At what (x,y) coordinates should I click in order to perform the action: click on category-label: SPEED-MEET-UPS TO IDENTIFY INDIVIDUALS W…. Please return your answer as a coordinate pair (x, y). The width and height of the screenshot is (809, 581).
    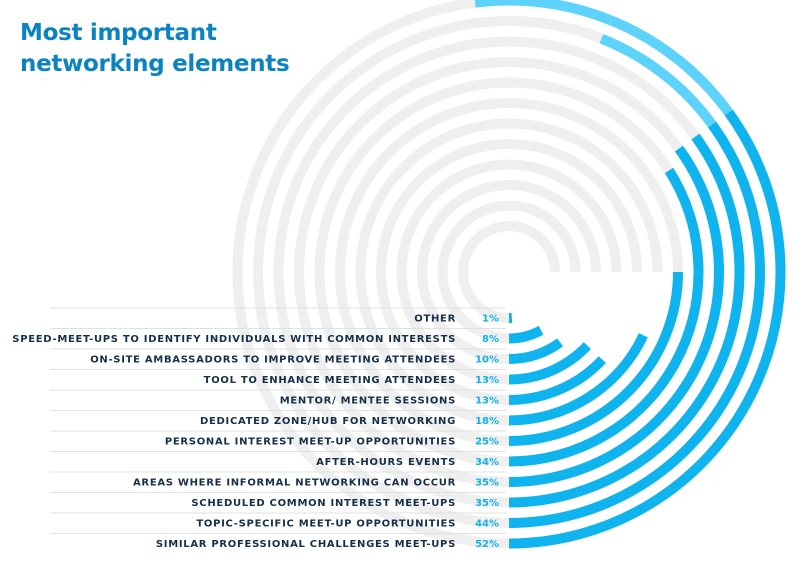
    Looking at the image, I should click on (234, 339).